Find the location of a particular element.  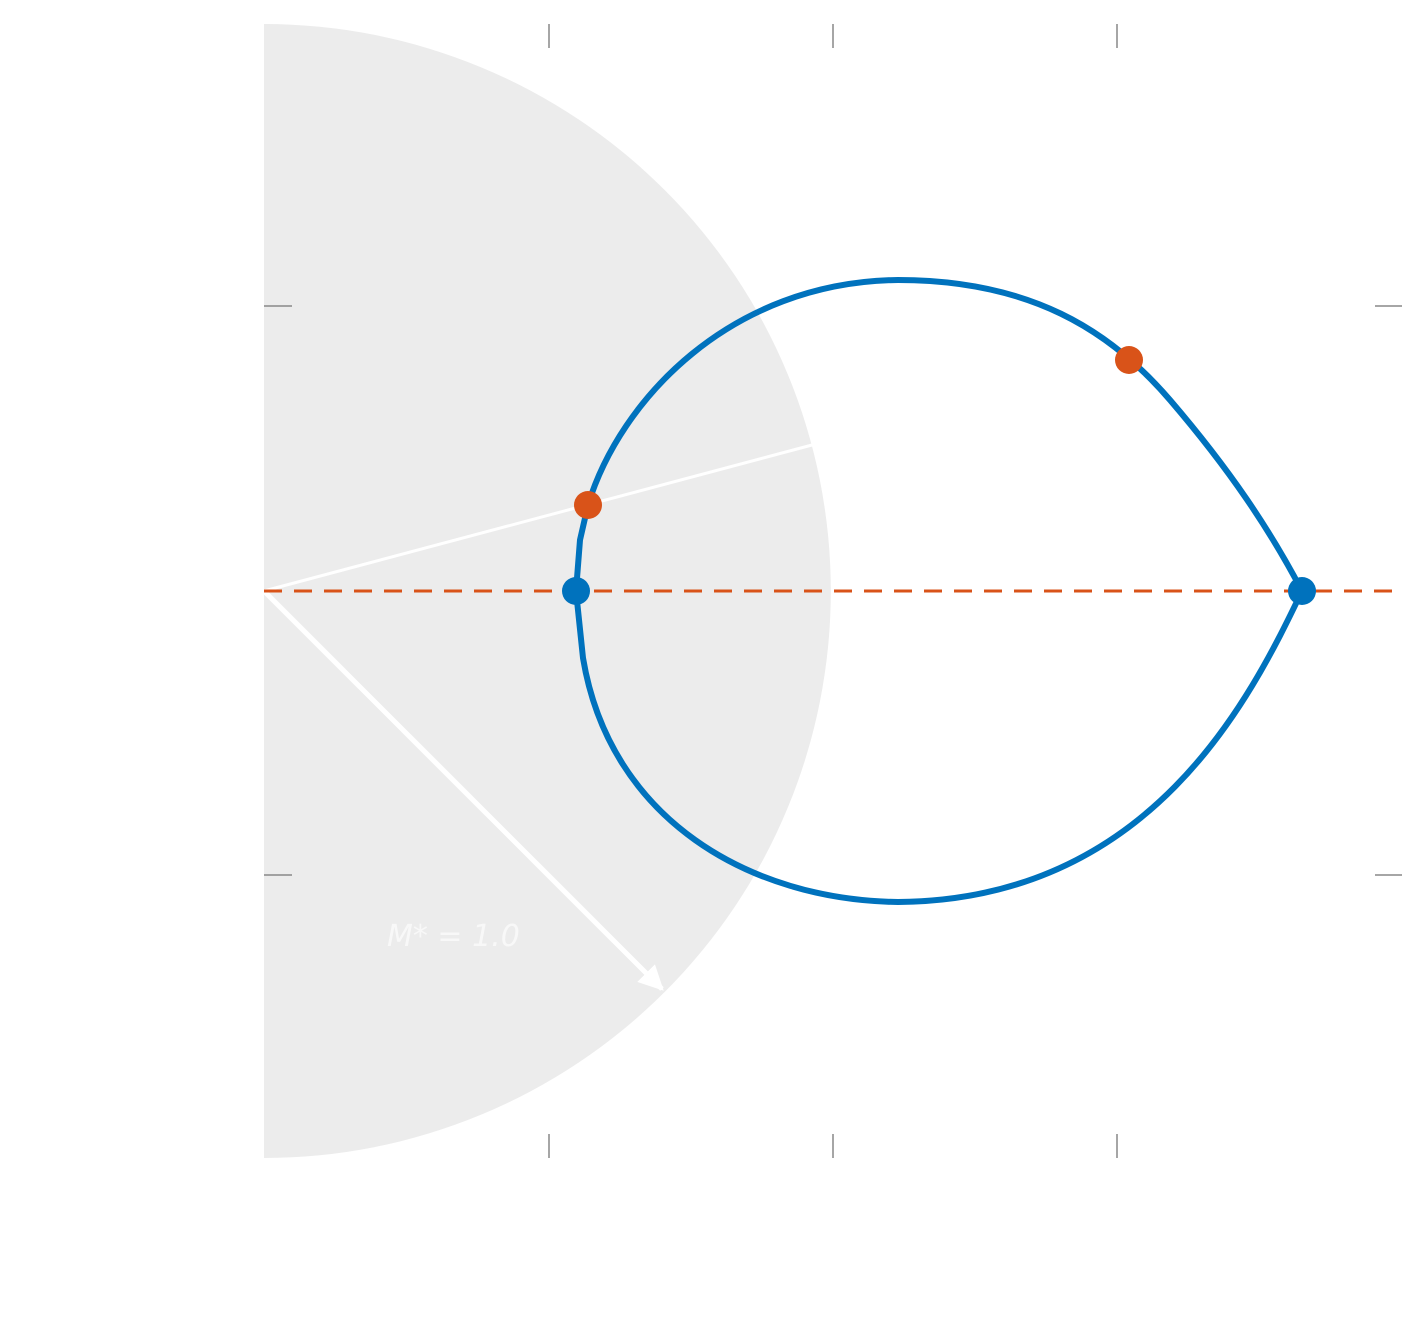

ray is located at coordinates (538, 518).